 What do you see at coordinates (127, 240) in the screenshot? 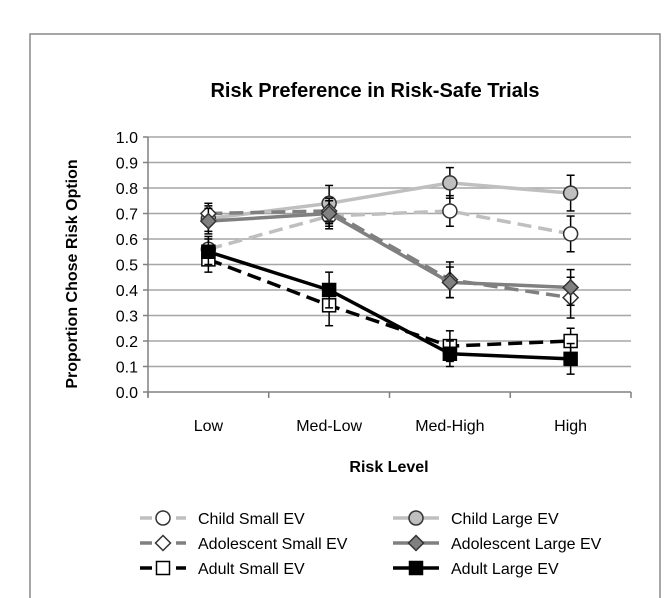
I see `y-tick-label: 0.6` at bounding box center [127, 240].